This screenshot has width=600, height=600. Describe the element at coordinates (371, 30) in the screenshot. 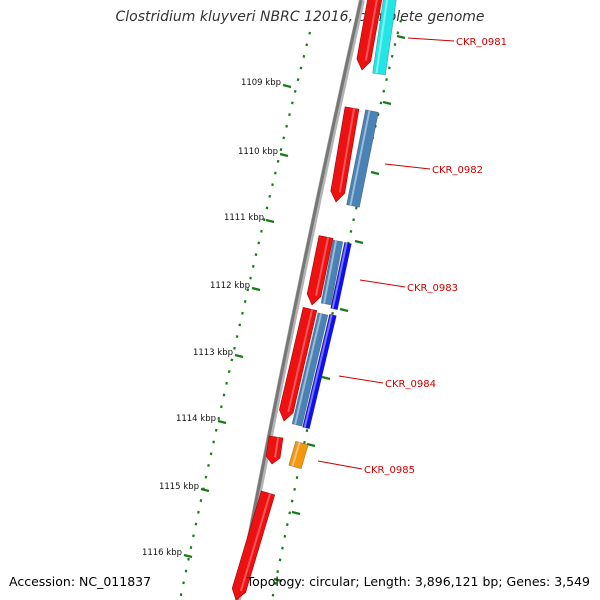

I see `gene-arrow-ckr-0981-highlight` at that location.